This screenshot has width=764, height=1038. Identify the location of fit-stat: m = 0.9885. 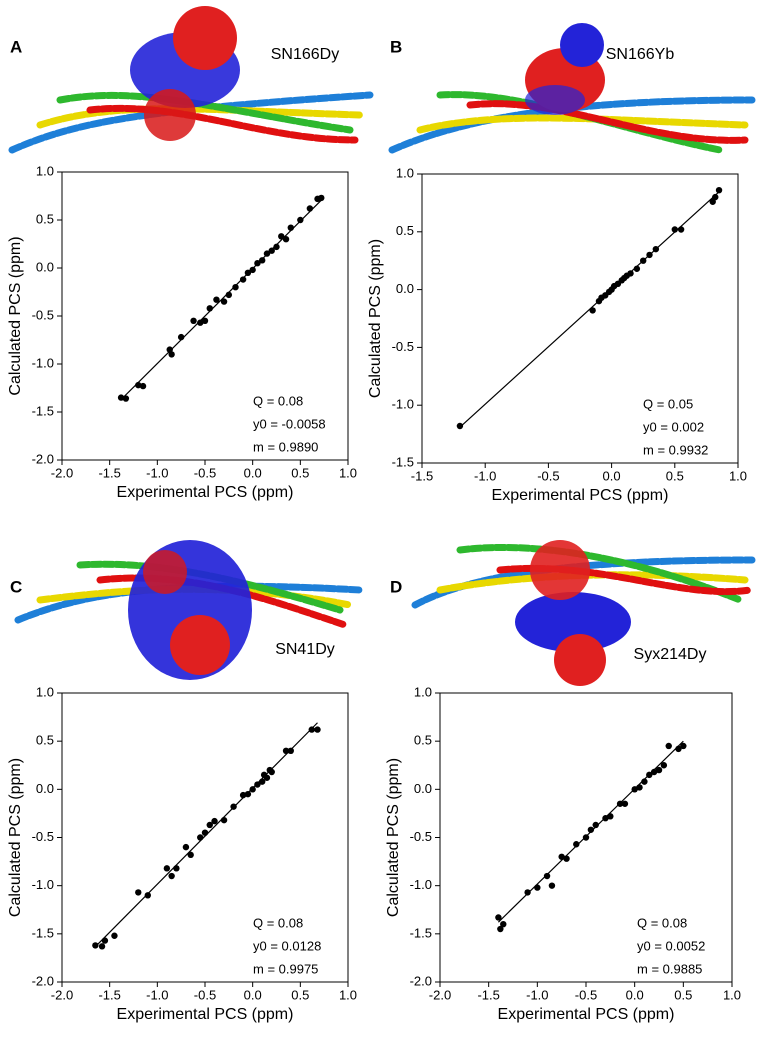
(669, 968).